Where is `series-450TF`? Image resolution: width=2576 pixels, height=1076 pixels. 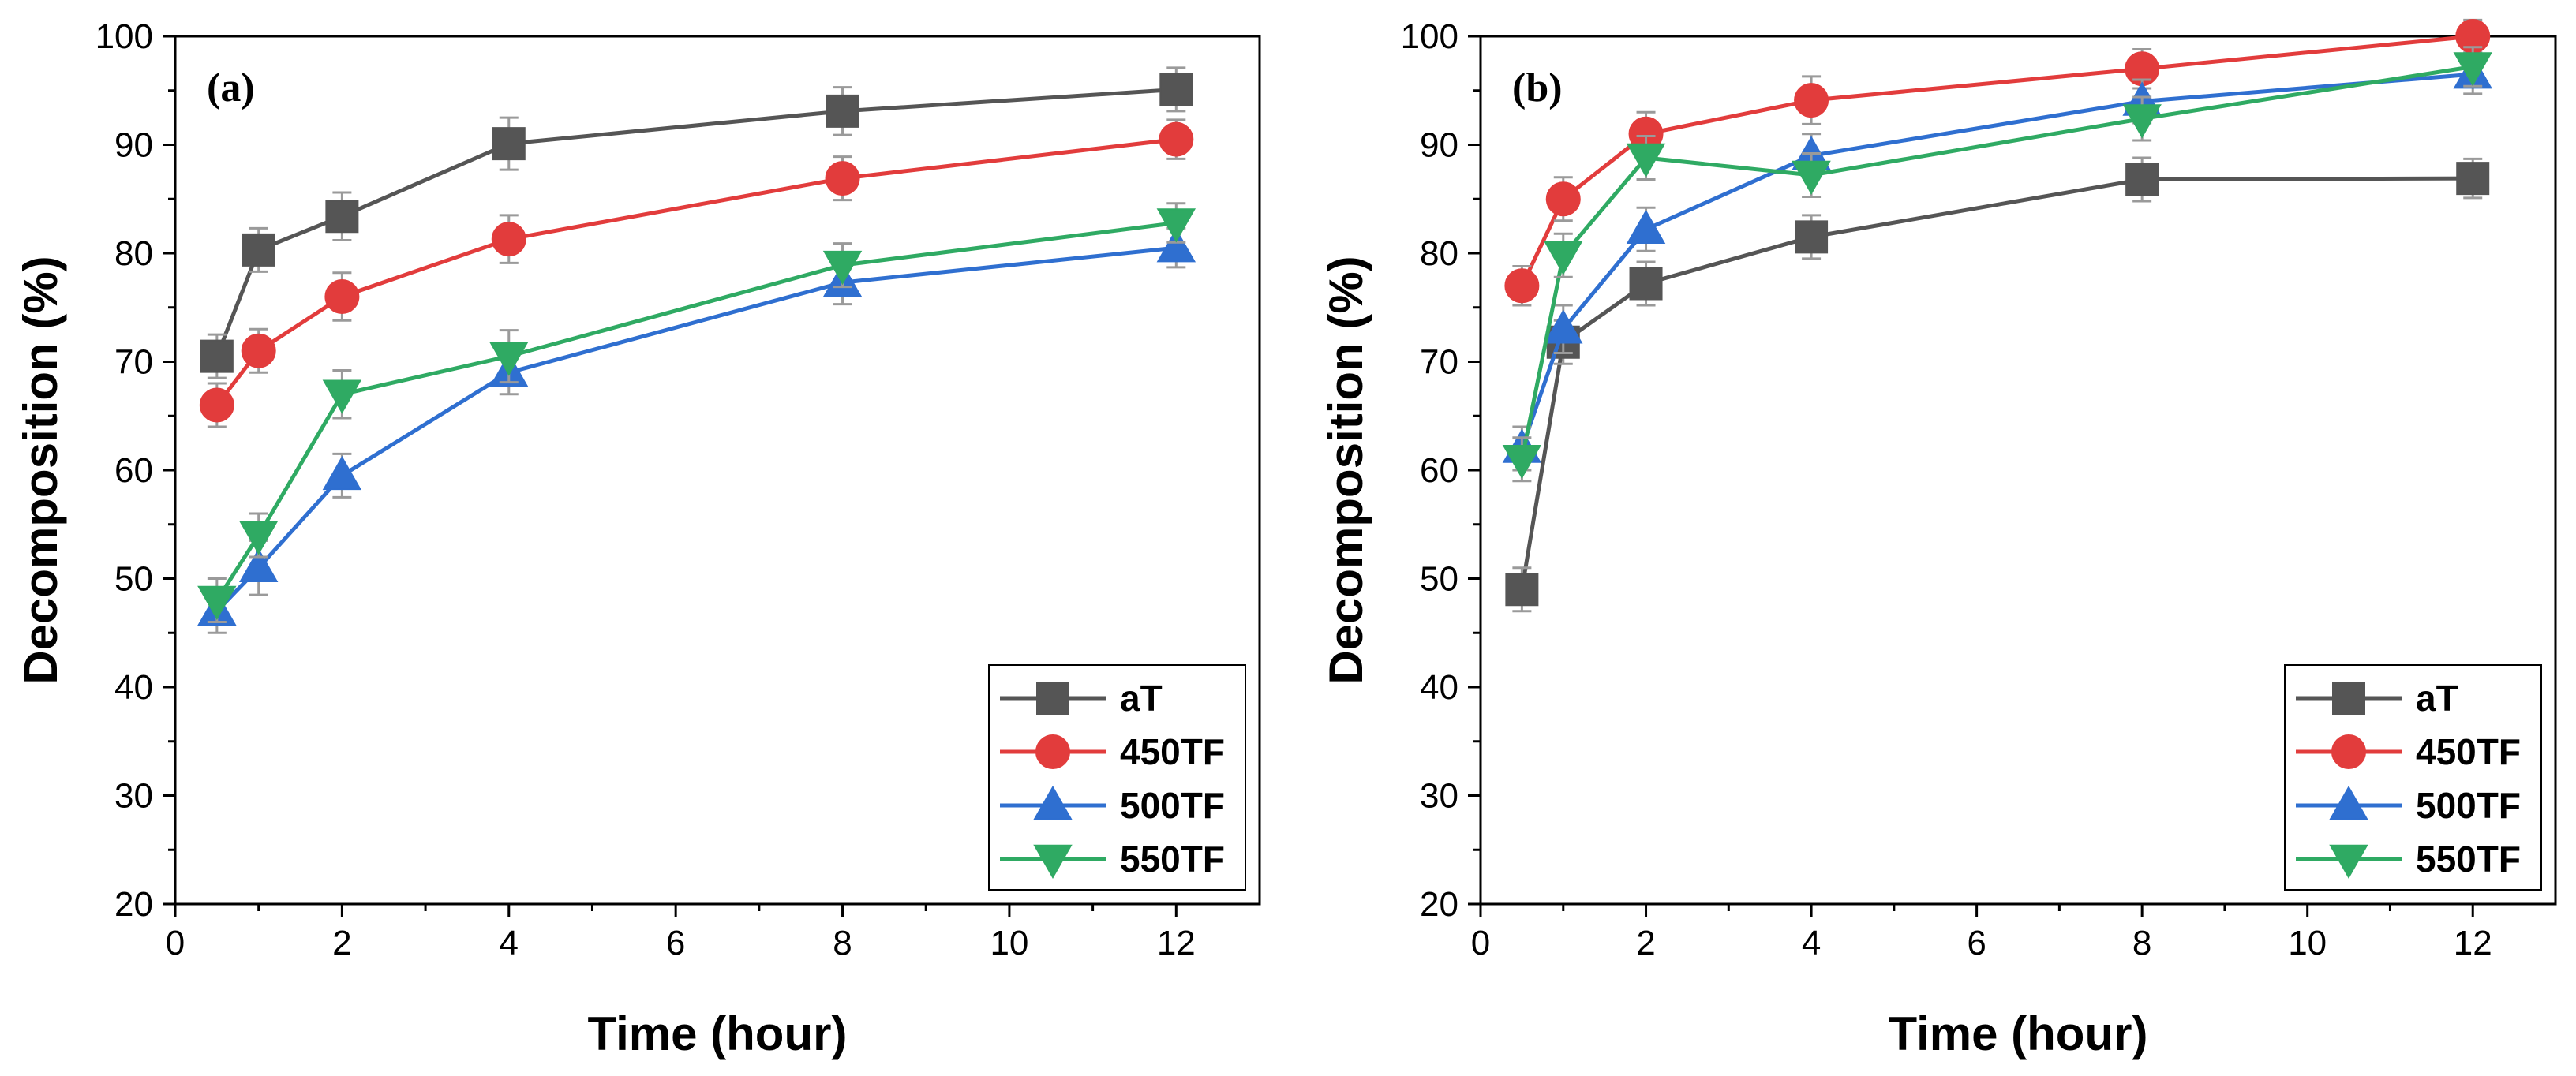 series-450TF is located at coordinates (696, 273).